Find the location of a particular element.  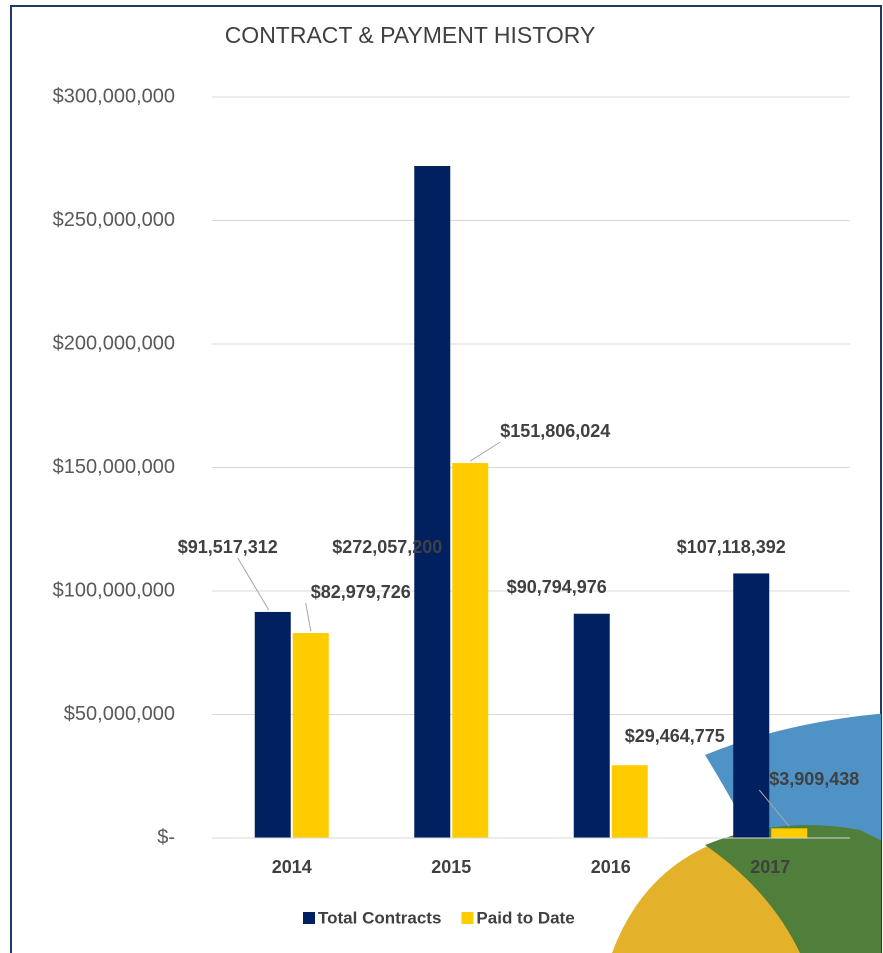

x-tick-label: 2015 is located at coordinates (451, 867).